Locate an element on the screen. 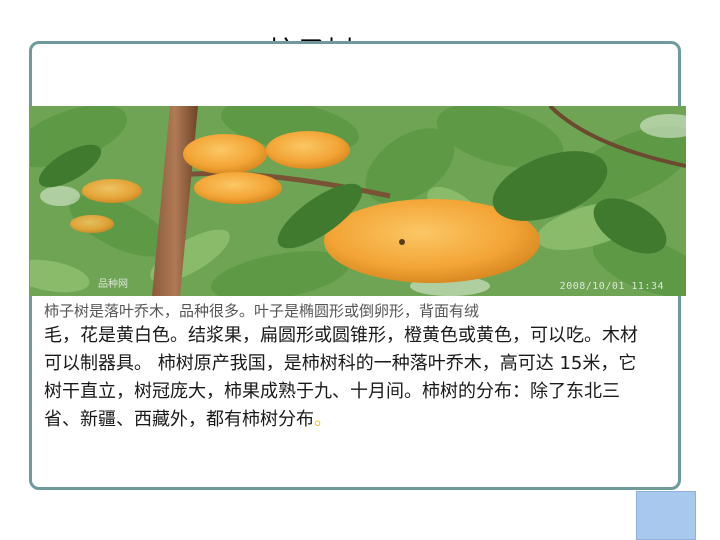  photo-timestamp: 2008/10/01 11:34 is located at coordinates (611, 286).